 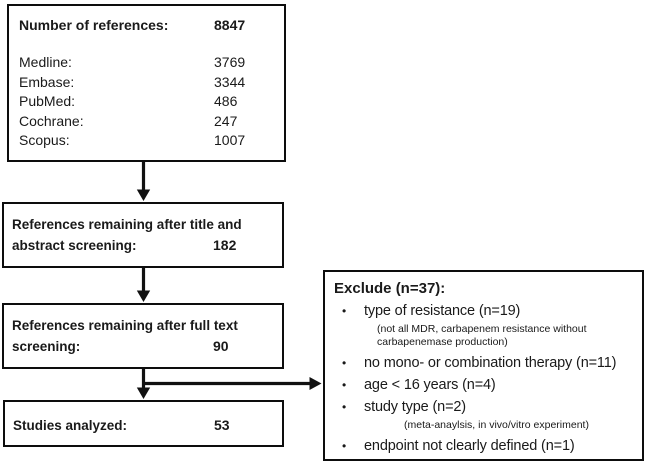 I want to click on exclude-item-text: age < 16 years (n=4), so click(x=430, y=385).